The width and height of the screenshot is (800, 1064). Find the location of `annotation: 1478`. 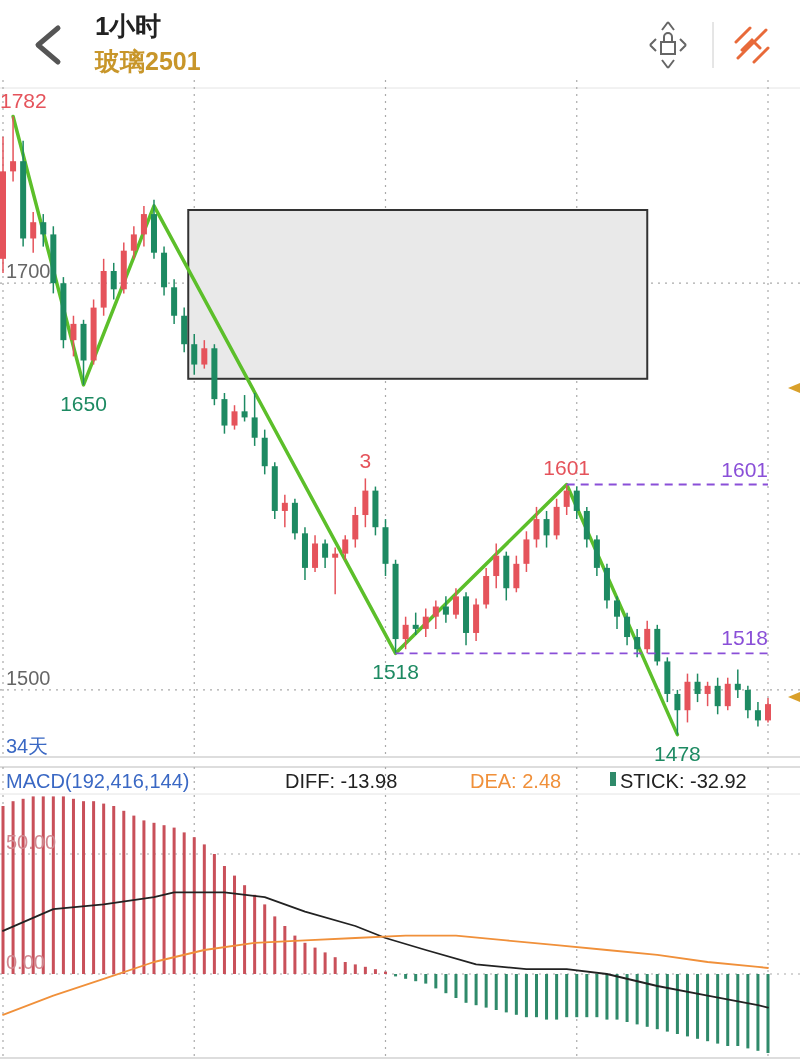

annotation: 1478 is located at coordinates (677, 753).